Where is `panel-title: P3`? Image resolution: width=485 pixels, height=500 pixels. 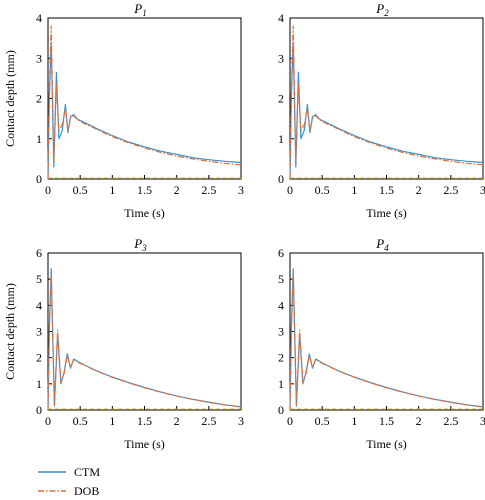 panel-title: P3 is located at coordinates (140, 244).